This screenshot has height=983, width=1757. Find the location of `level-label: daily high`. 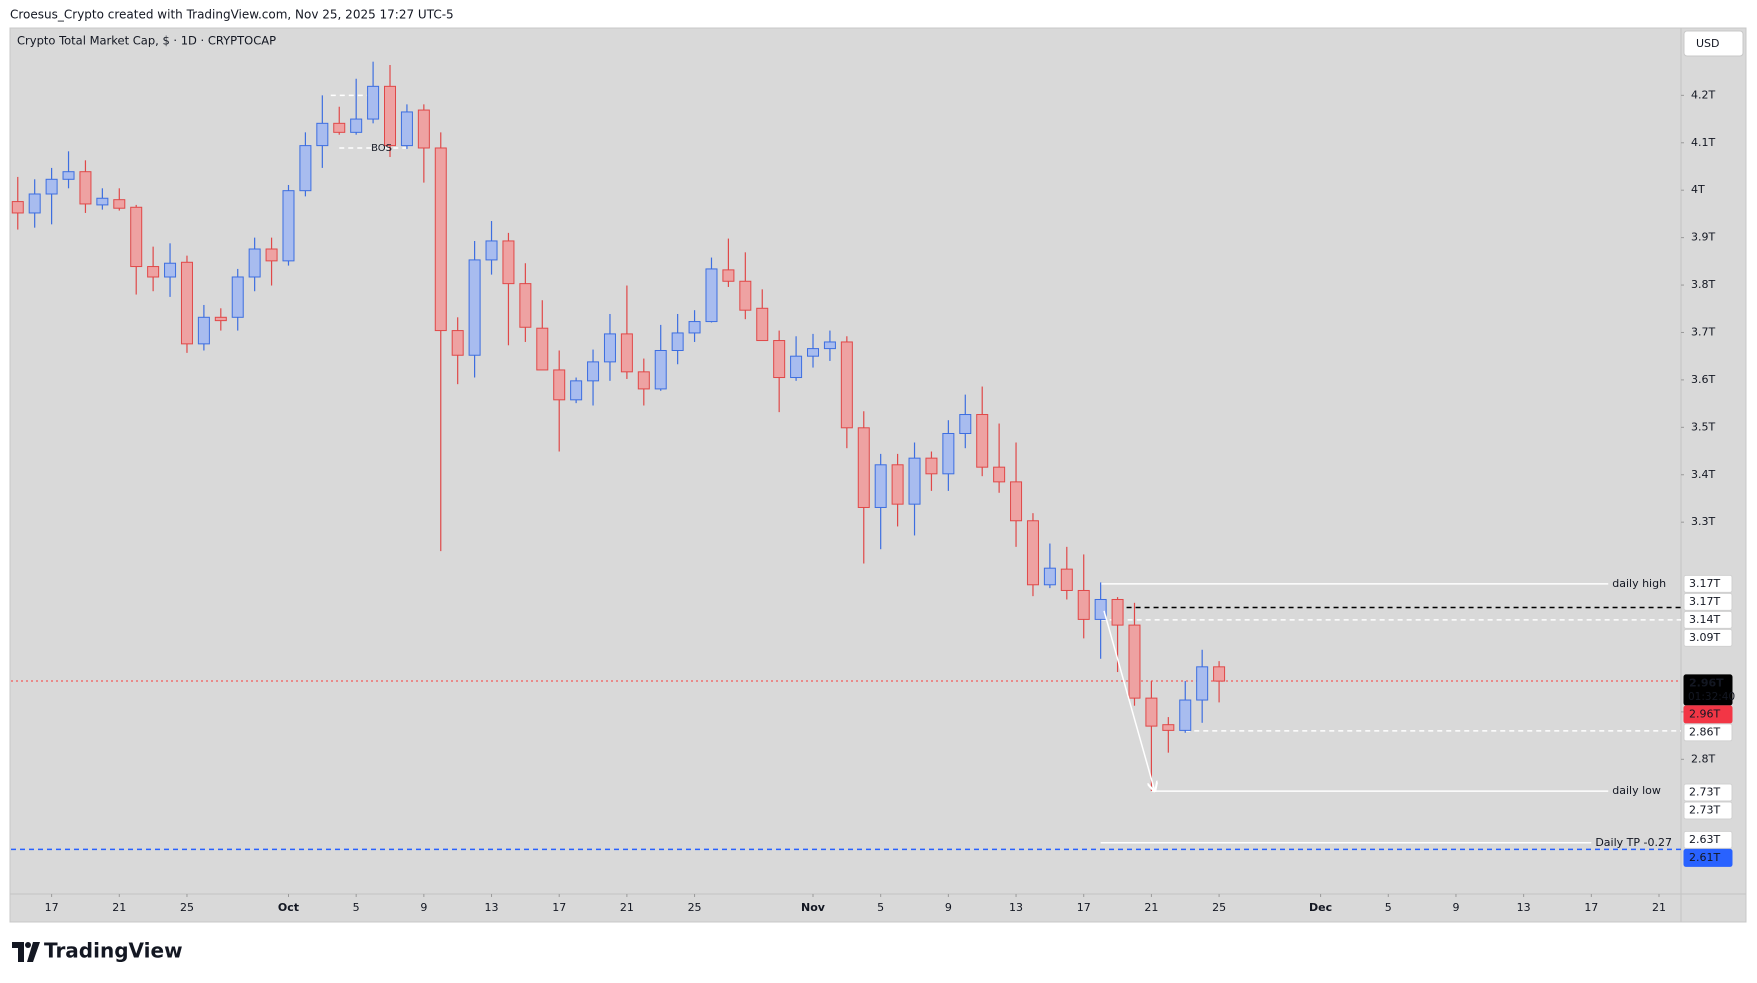

level-label: daily high is located at coordinates (1639, 583).